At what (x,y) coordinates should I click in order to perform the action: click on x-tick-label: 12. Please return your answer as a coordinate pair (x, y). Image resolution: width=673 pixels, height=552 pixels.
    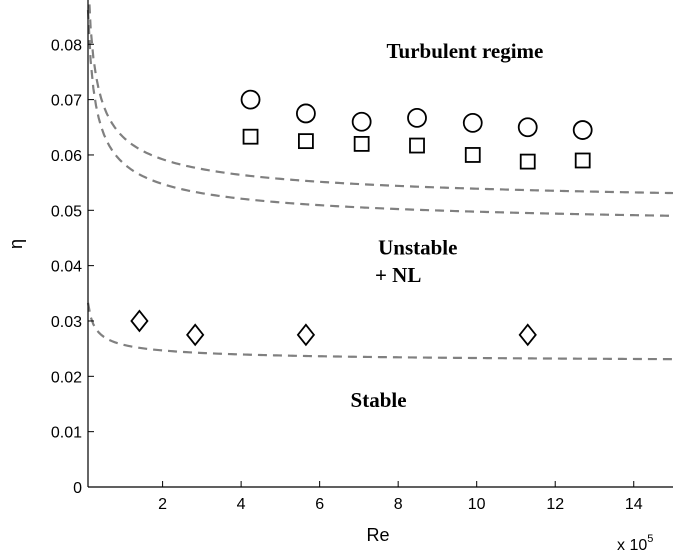
    Looking at the image, I should click on (555, 504).